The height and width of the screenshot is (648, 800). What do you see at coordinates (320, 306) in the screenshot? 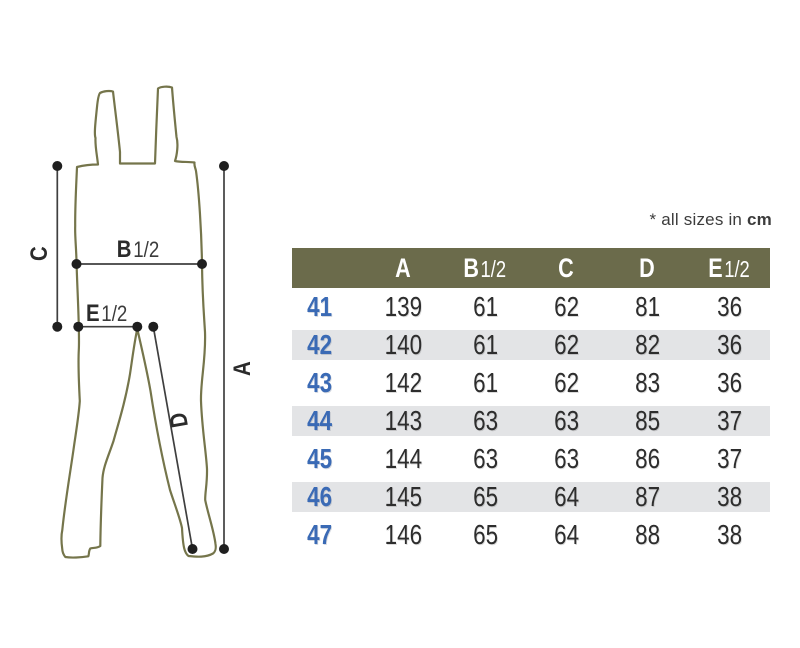
I see `size-cell: 41` at bounding box center [320, 306].